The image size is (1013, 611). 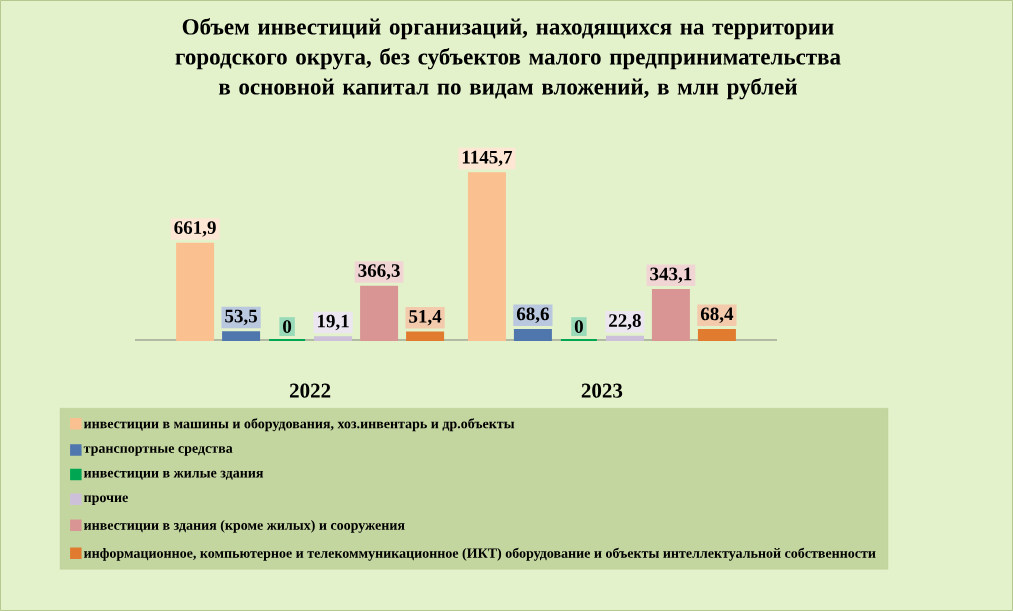 What do you see at coordinates (671, 275) in the screenshot?
I see `data-label: 343,1` at bounding box center [671, 275].